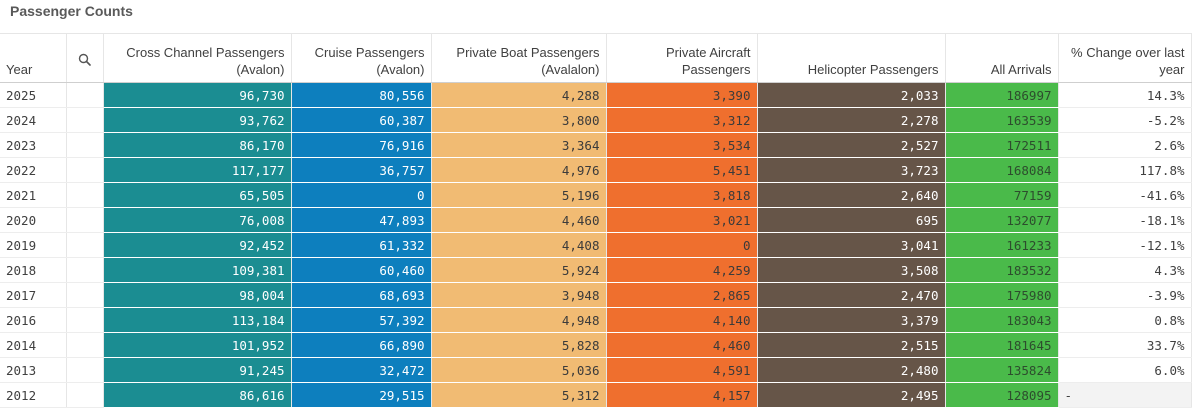 This screenshot has height=408, width=1200. I want to click on cell-pct-change: -41.6%, so click(1125, 195).